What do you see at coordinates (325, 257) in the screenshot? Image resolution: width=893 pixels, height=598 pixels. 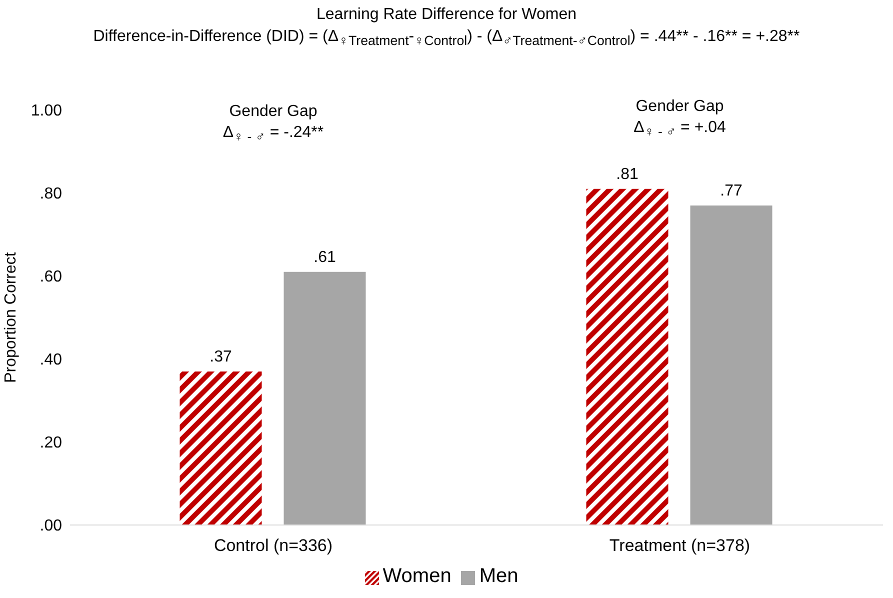 I see `data-label: .61` at bounding box center [325, 257].